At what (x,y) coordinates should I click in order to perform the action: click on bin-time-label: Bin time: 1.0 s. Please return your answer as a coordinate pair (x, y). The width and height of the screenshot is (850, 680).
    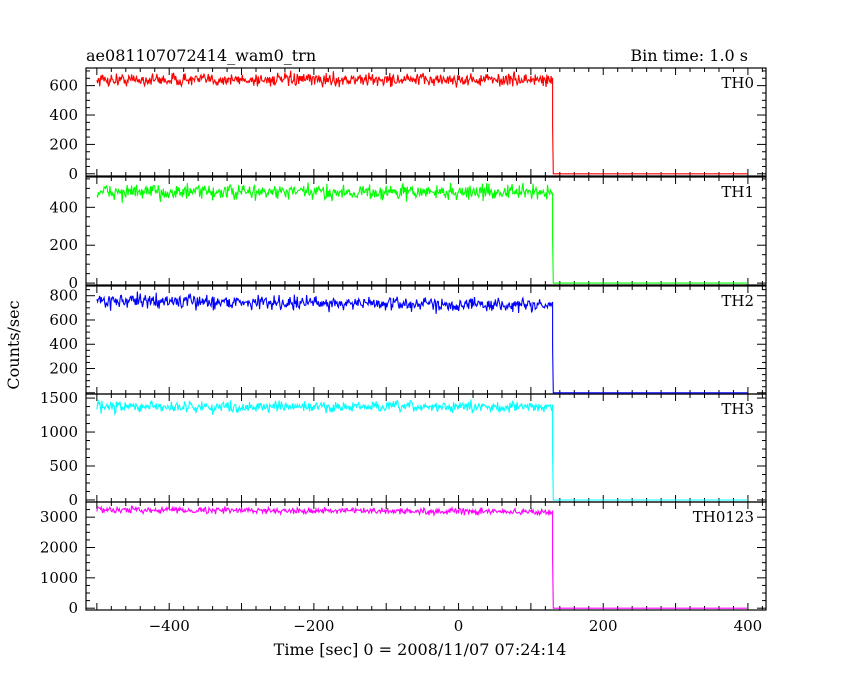
    Looking at the image, I should click on (689, 55).